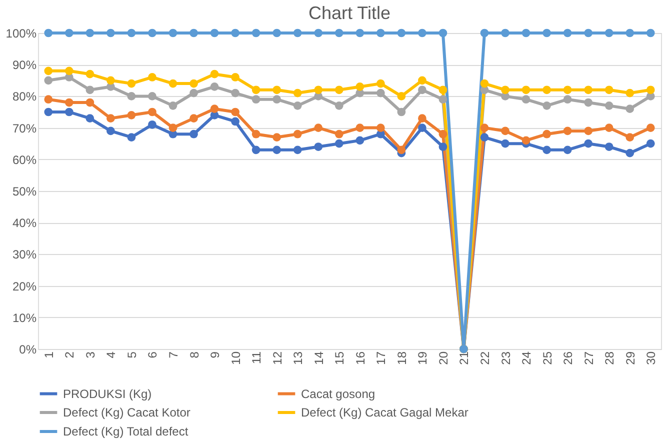 The width and height of the screenshot is (666, 443). What do you see at coordinates (126, 413) in the screenshot?
I see `legend-label: Defect (Kg) Cacat Kotor` at bounding box center [126, 413].